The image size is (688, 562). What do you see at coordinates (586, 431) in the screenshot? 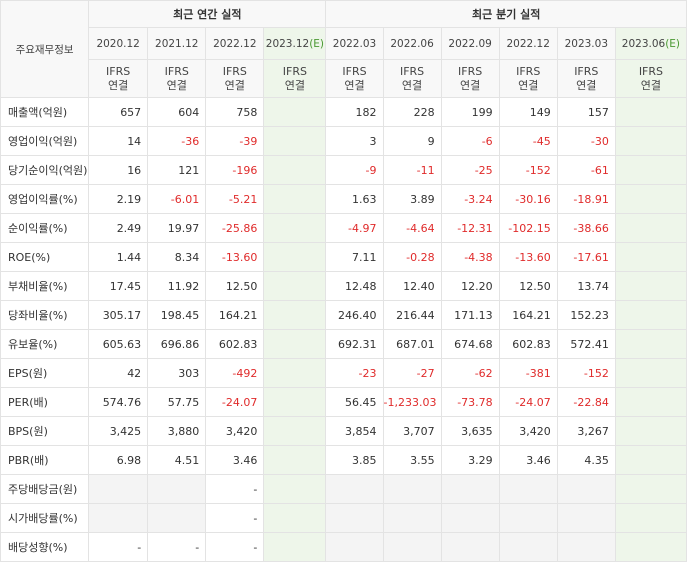
I see `quarter-value-cell: 3,267` at bounding box center [586, 431].